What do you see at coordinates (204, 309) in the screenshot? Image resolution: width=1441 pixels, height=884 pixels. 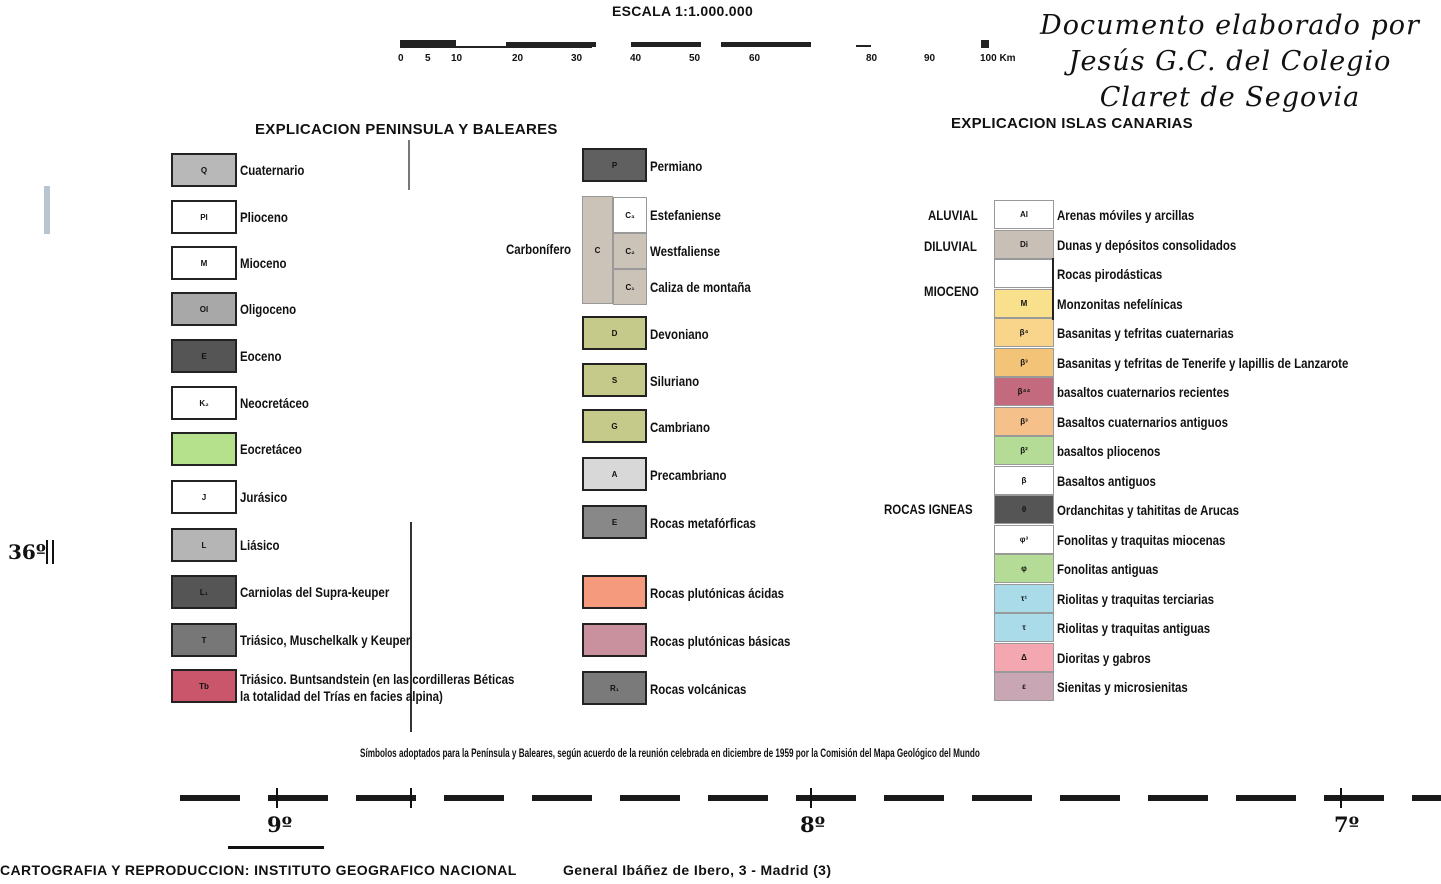 I see `legend-symbol: Ol` at bounding box center [204, 309].